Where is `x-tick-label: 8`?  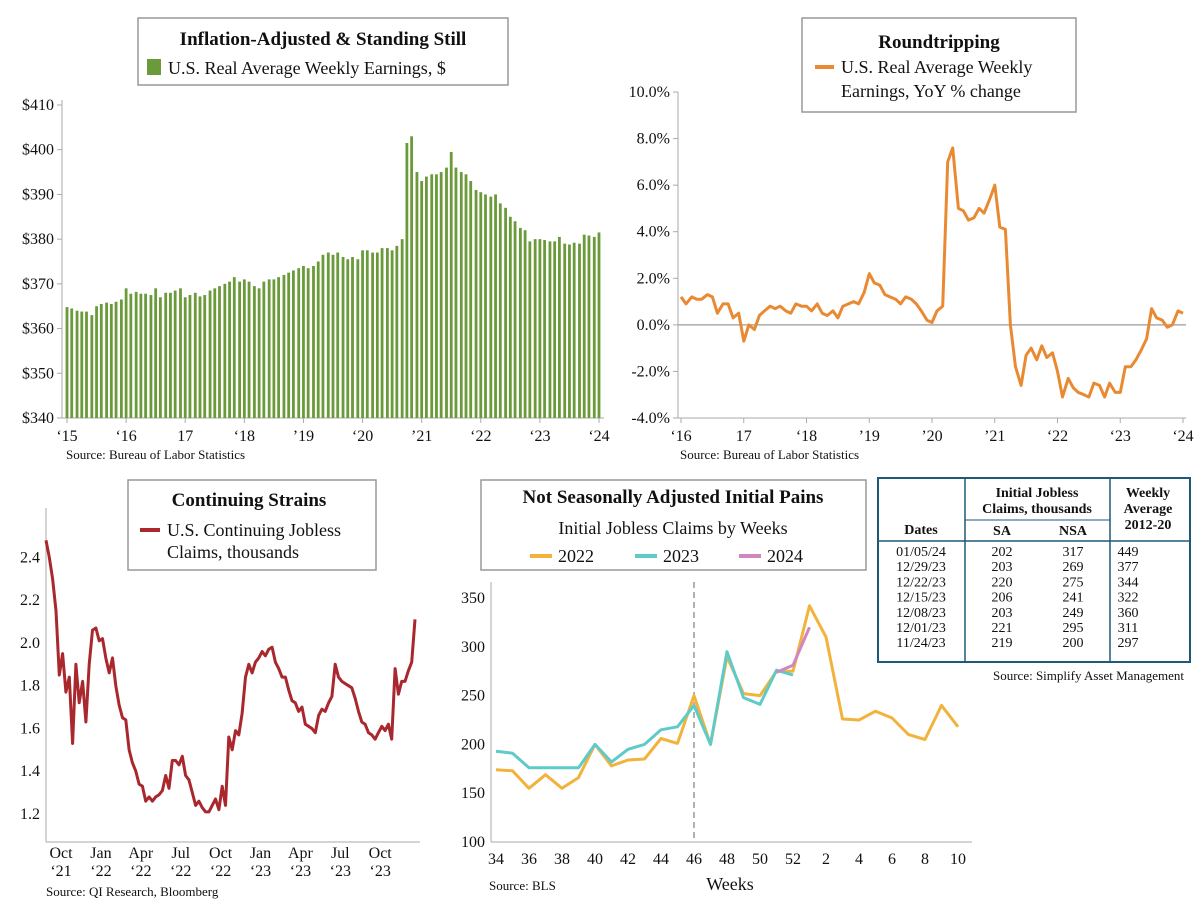
x-tick-label: 8 is located at coordinates (925, 859).